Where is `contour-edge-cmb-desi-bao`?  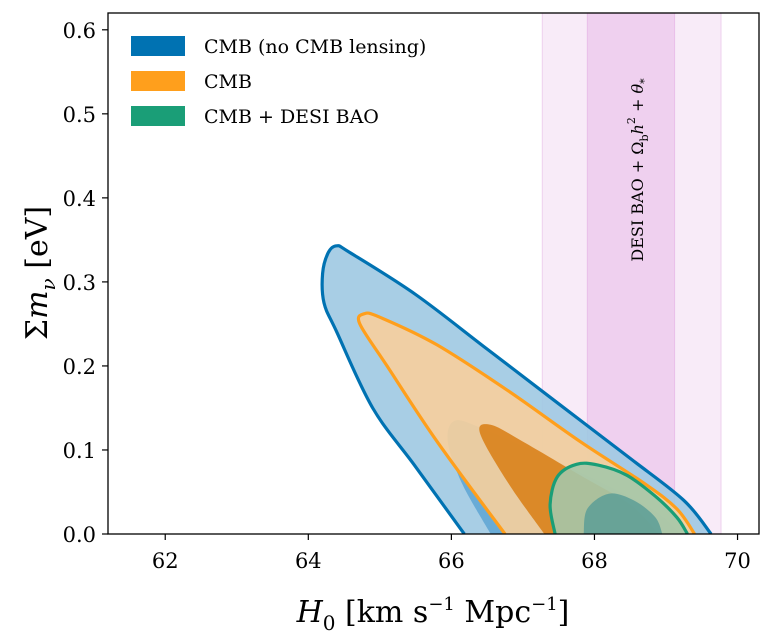 contour-edge-cmb-desi-bao is located at coordinates (618, 497).